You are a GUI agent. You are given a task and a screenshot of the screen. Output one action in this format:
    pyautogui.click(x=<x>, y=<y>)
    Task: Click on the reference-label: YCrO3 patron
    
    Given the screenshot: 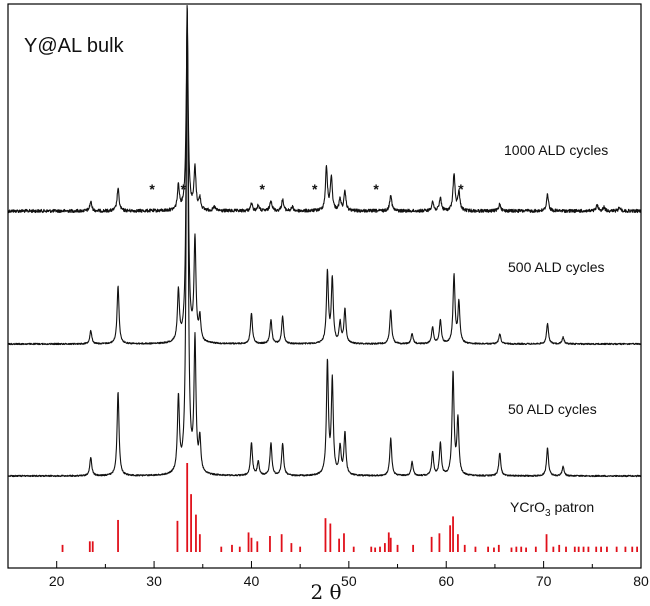 What is the action you would take?
    pyautogui.click(x=552, y=509)
    